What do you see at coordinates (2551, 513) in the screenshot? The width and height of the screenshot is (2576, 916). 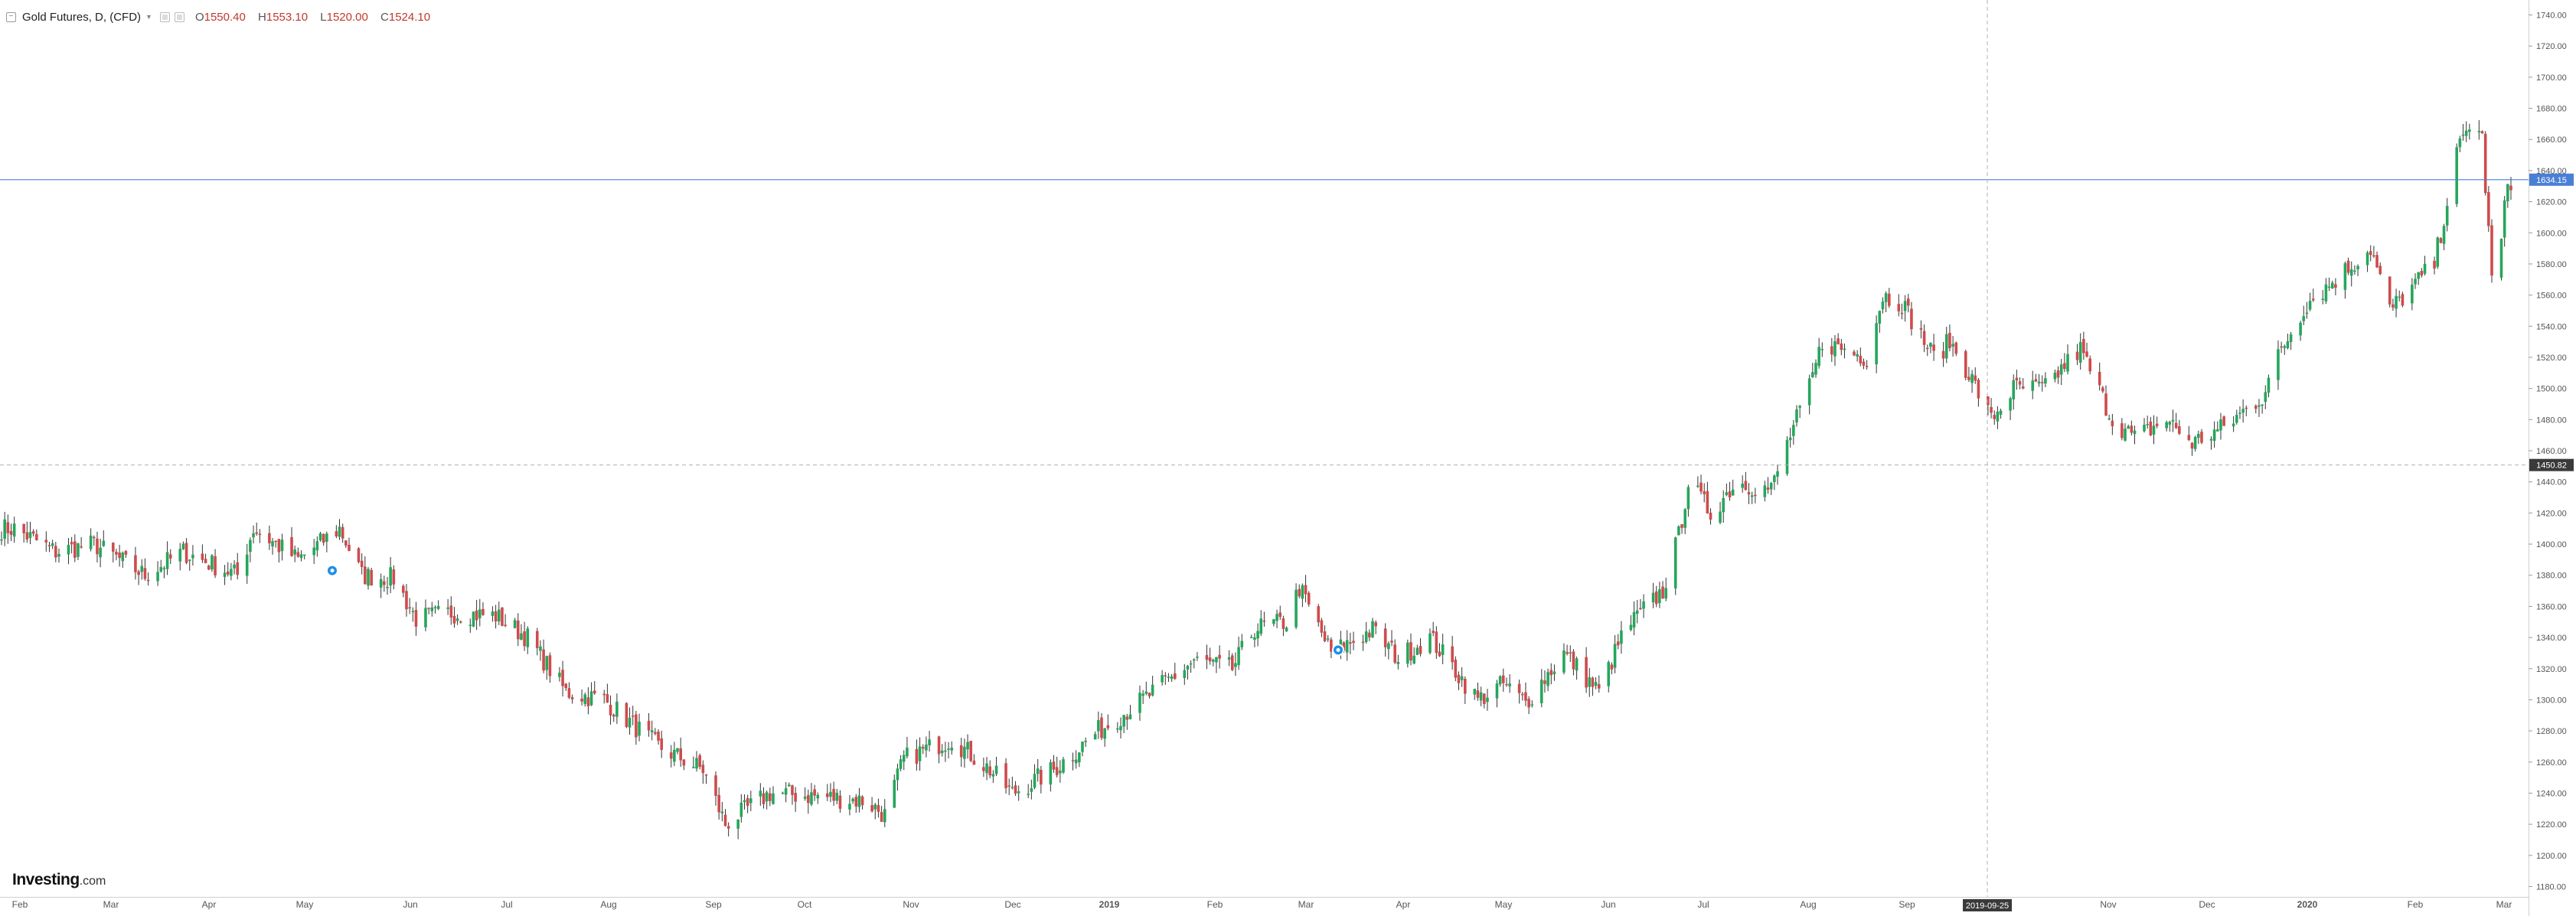 I see `y-tick-label: 1420.00` at bounding box center [2551, 513].